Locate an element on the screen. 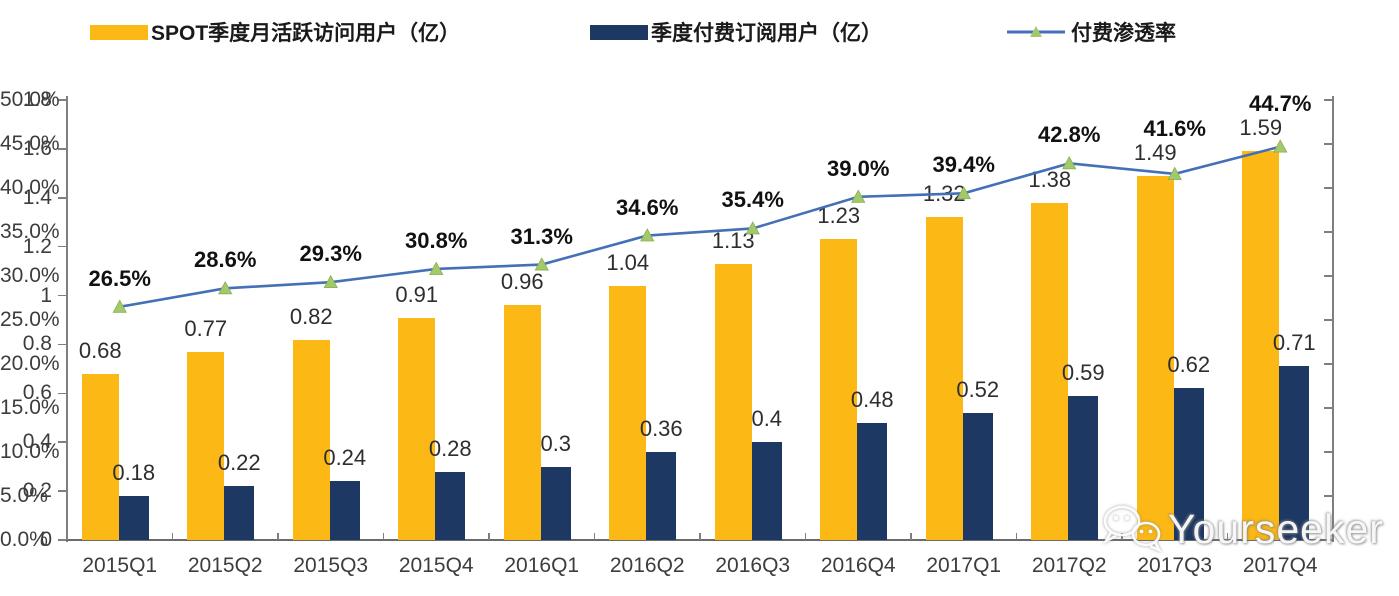  penetration-value-label: 35.4% is located at coordinates (752, 200).